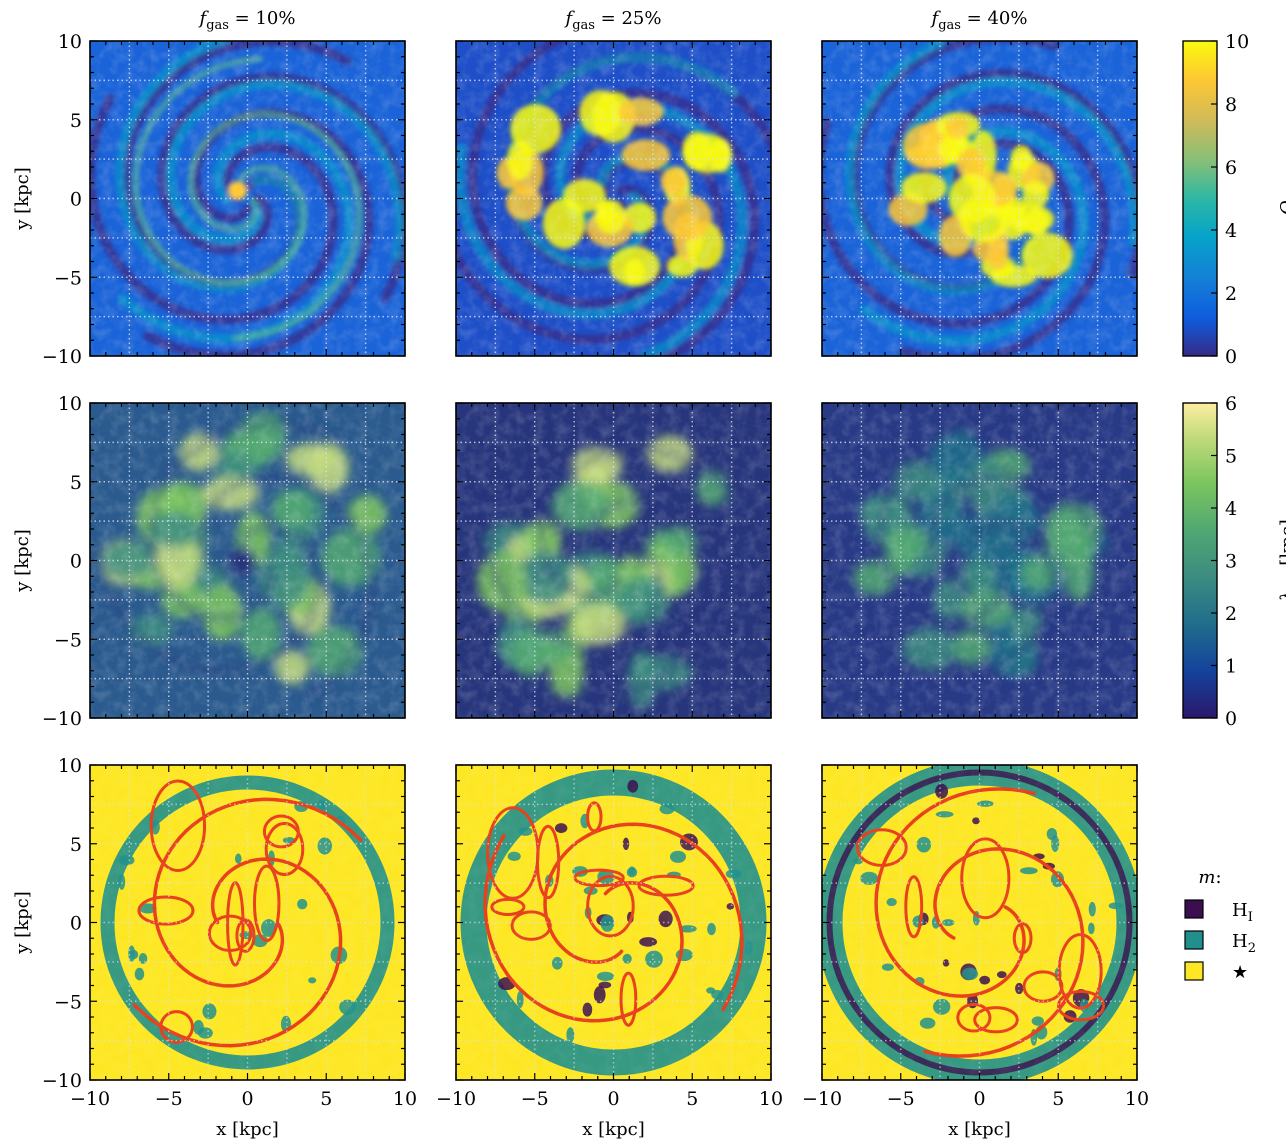 The image size is (1286, 1146). What do you see at coordinates (1231, 562) in the screenshot?
I see `colorbar-tick-label: 3` at bounding box center [1231, 562].